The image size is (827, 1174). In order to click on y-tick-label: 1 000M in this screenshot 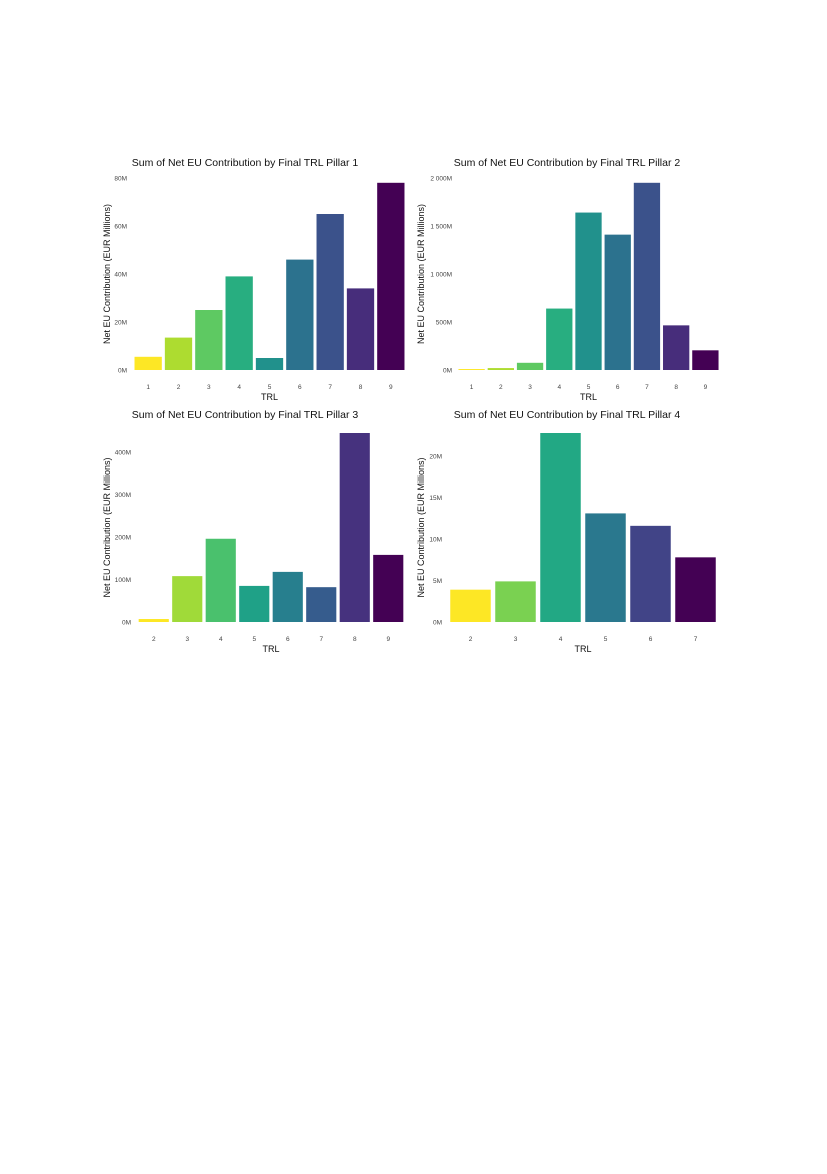, I will do `click(441, 274)`.